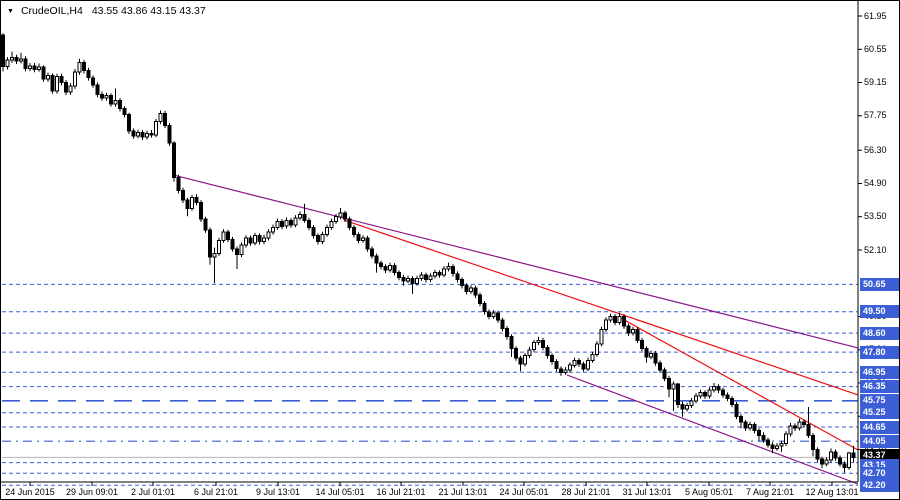 This screenshot has height=500, width=900. What do you see at coordinates (875, 48) in the screenshot?
I see `price-axis-label: 60.55` at bounding box center [875, 48].